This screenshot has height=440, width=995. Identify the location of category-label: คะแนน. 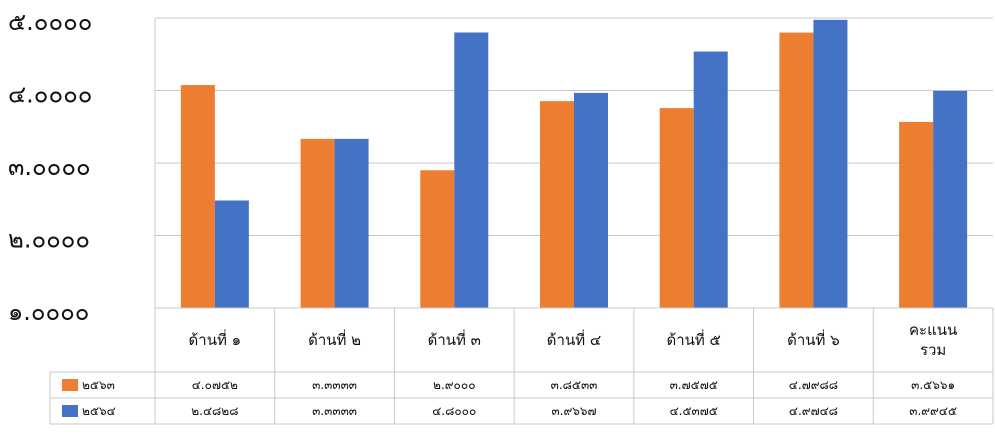
(933, 330).